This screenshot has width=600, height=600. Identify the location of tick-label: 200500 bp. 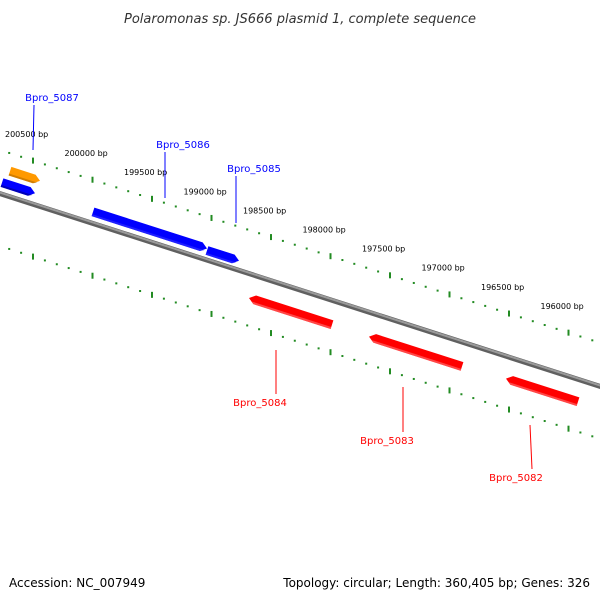
(26, 134).